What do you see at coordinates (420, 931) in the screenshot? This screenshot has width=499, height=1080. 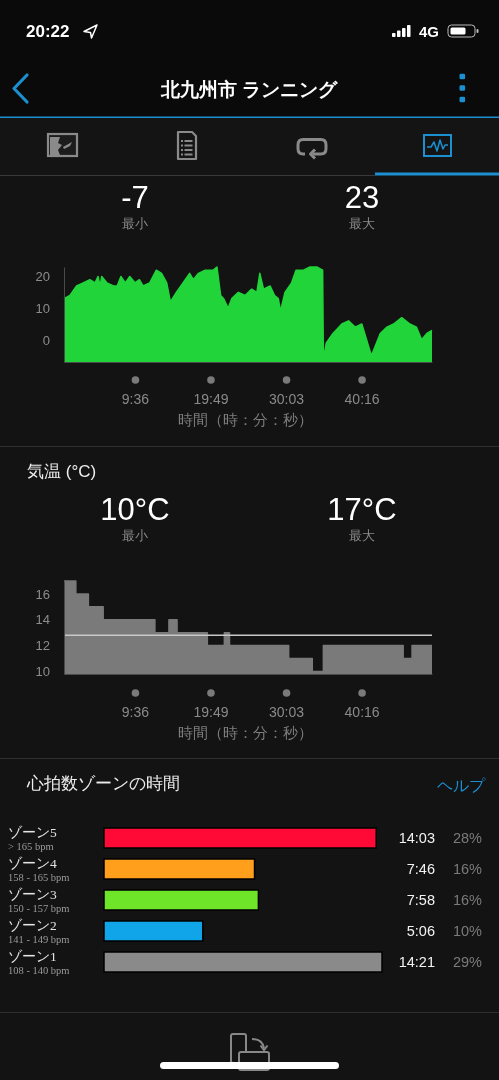 I see `data-label: 5:06` at bounding box center [420, 931].